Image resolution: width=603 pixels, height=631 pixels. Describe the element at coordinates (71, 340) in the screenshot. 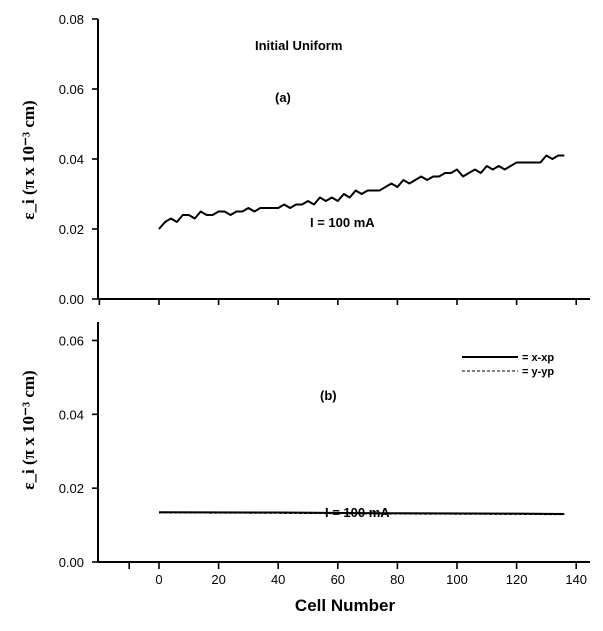

I see `panel-b-y-tick-label-3: 0.06` at that location.